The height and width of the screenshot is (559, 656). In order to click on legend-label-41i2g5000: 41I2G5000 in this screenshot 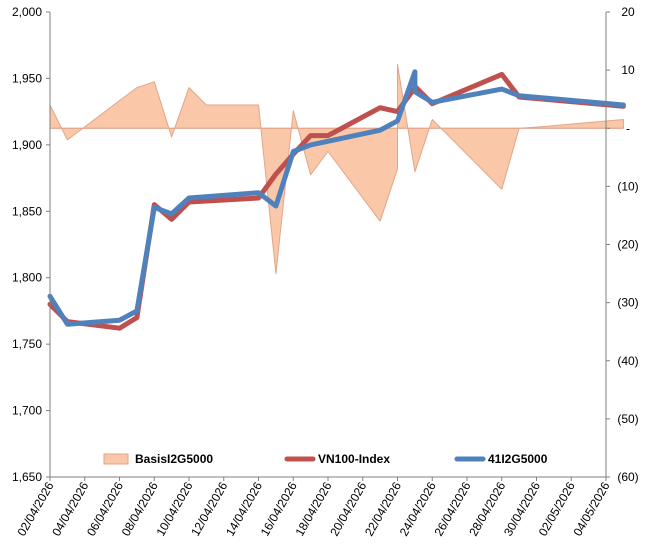, I will do `click(518, 459)`.